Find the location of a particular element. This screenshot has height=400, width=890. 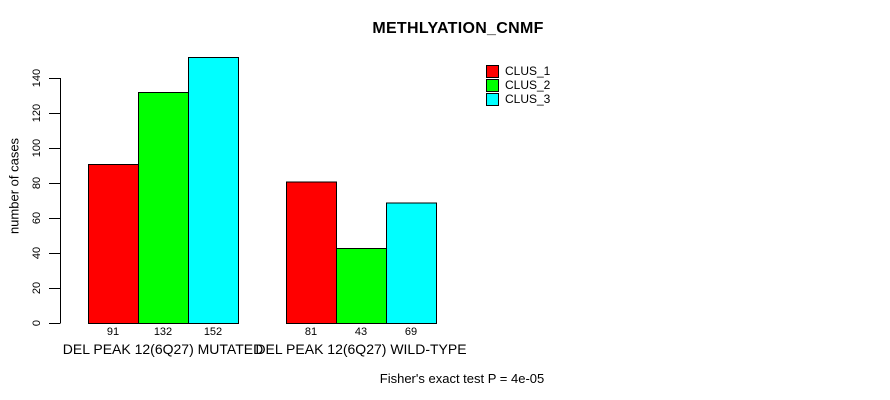

legend-label-CLUS_3: CLUS_3 is located at coordinates (528, 99).